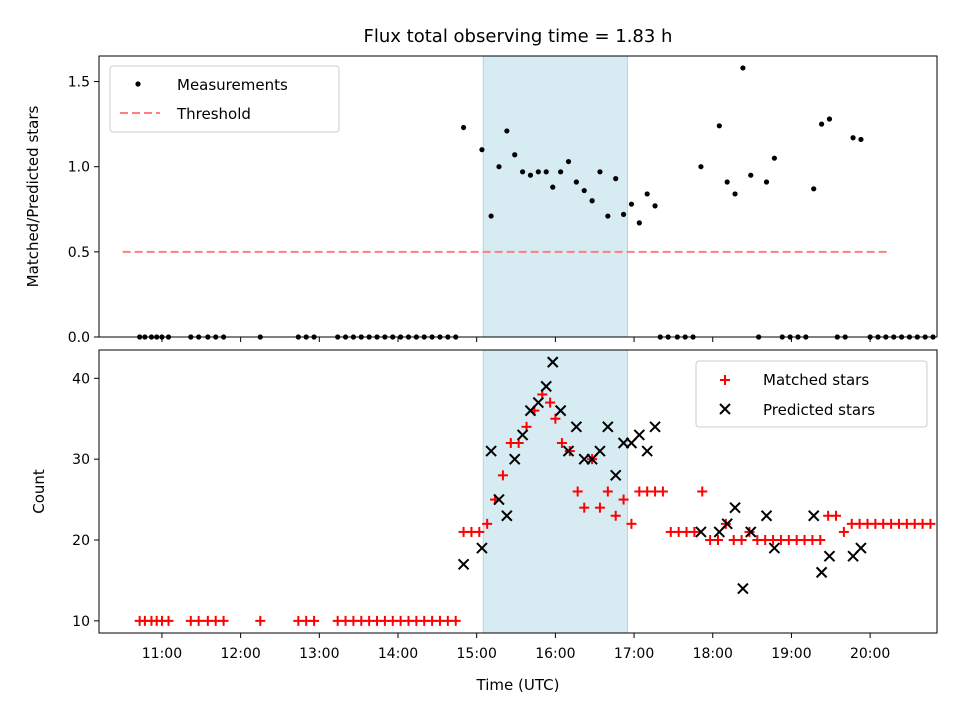 The height and width of the screenshot is (720, 960). Describe the element at coordinates (224, 99) in the screenshot. I see `legend-top: Measurements Threshold` at that location.